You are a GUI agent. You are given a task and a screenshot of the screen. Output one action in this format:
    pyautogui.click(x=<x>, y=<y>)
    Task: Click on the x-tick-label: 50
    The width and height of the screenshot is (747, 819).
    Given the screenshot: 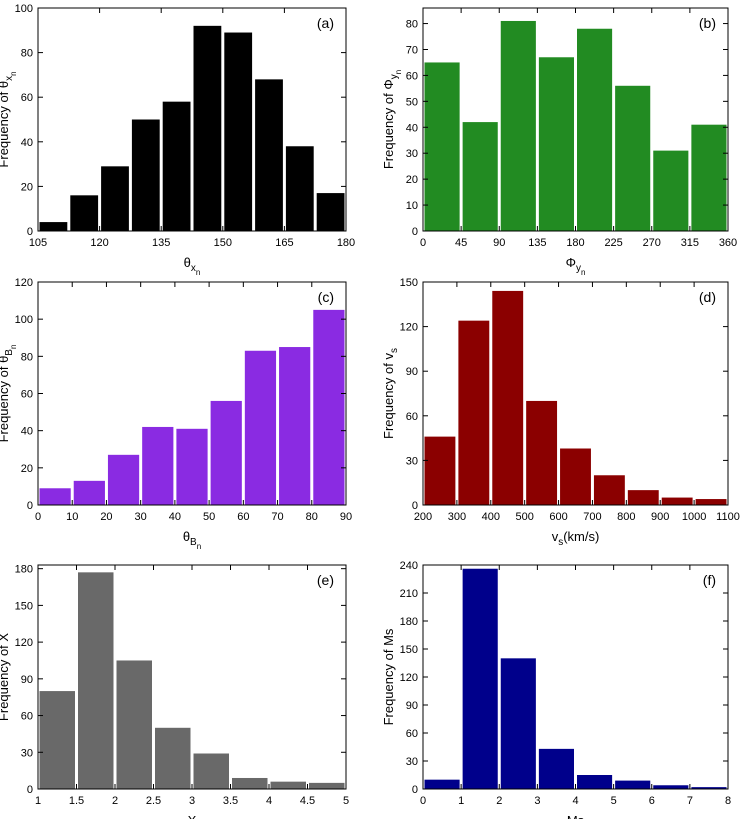 What is the action you would take?
    pyautogui.click(x=209, y=517)
    